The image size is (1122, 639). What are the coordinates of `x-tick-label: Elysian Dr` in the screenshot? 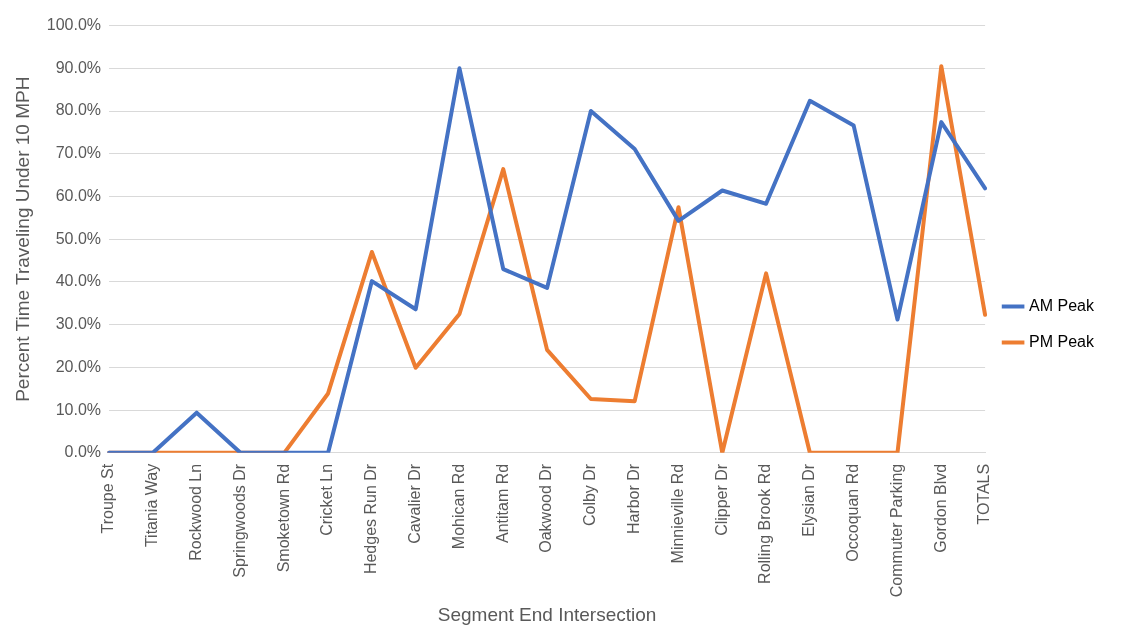 It's located at (809, 500).